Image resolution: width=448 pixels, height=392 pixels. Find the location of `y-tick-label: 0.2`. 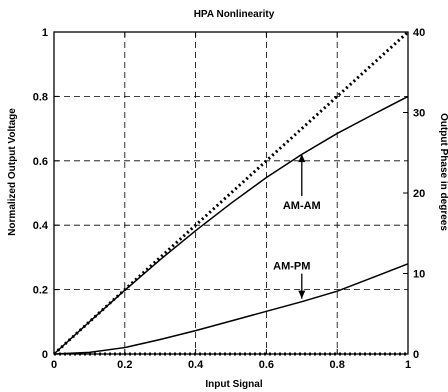

y-tick-label: 0.2 is located at coordinates (40, 291).